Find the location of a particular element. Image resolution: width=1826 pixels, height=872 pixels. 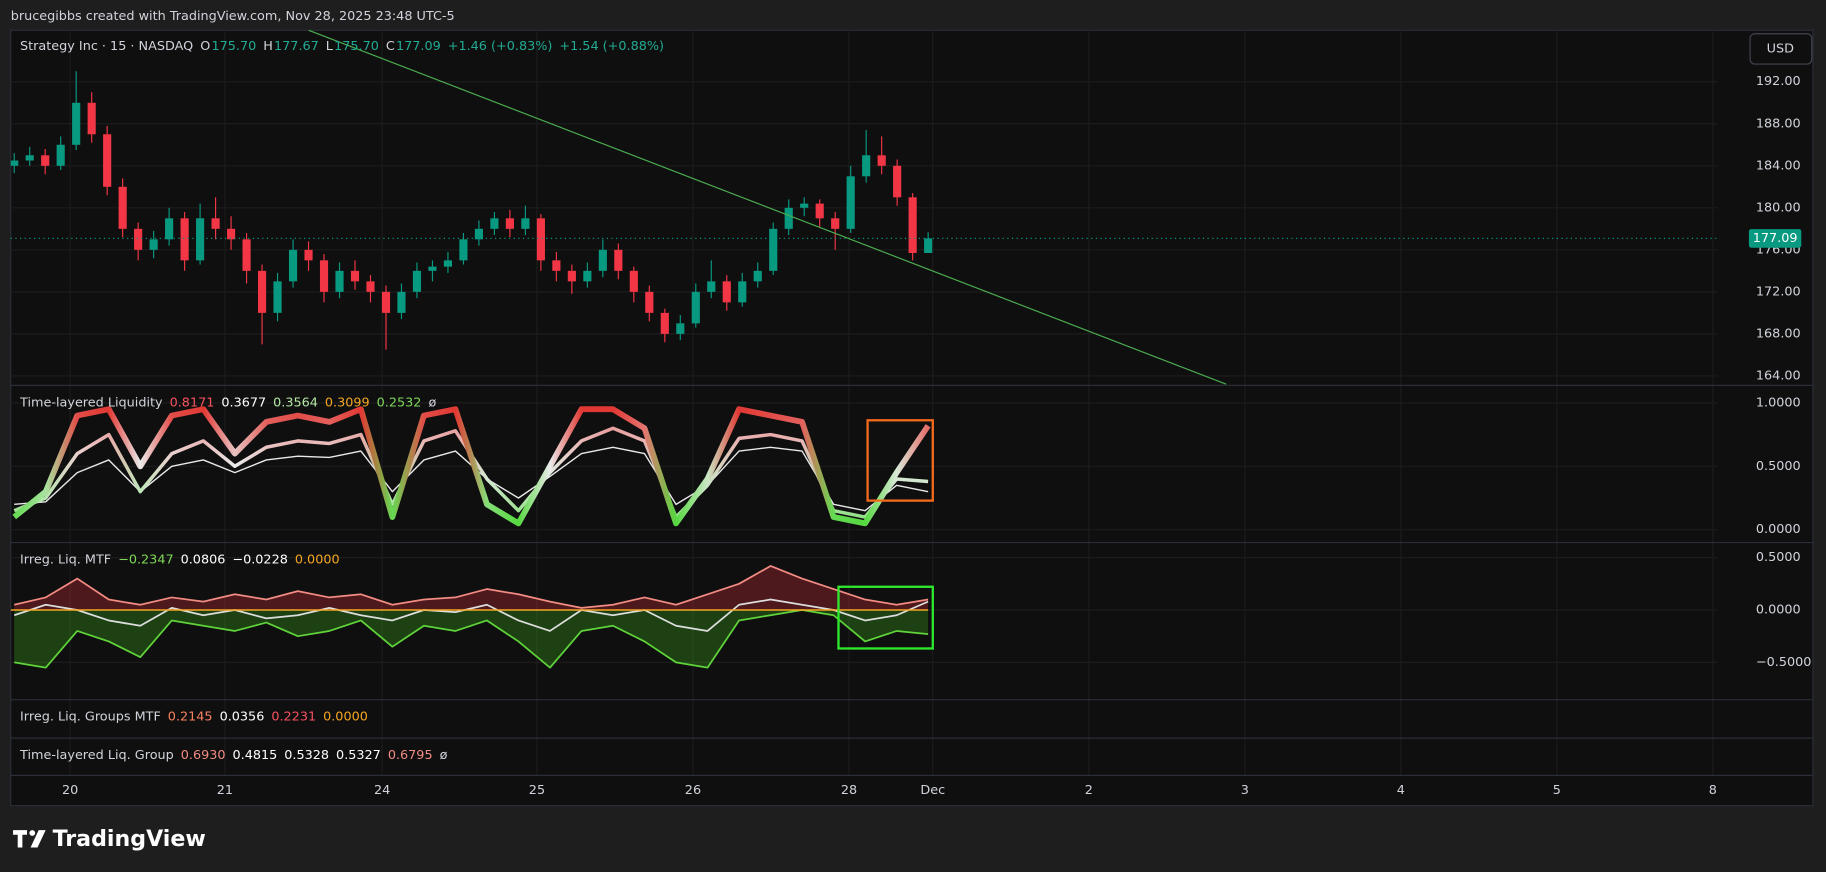

last-price-tag is located at coordinates (1775, 238).